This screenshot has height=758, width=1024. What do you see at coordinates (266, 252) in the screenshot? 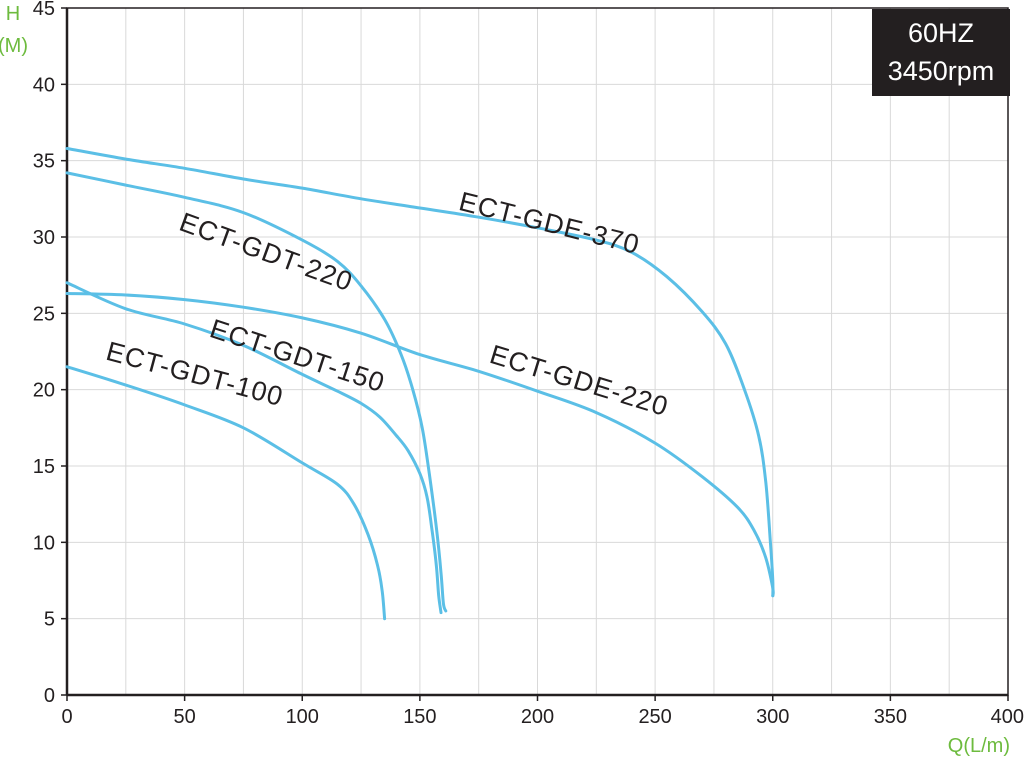
I see `series-label-ect-gdt-220: ECT-GDT-220` at bounding box center [266, 252].